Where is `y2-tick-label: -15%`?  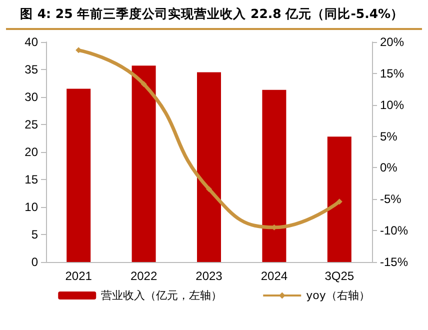 y2-tick-label: -15% is located at coordinates (394, 262).